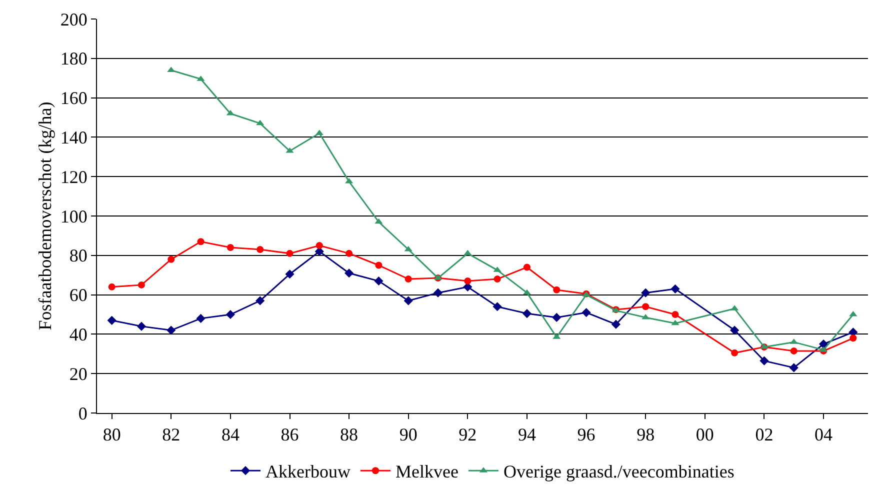 This screenshot has width=878, height=503. I want to click on y-tick-label: 60, so click(78, 295).